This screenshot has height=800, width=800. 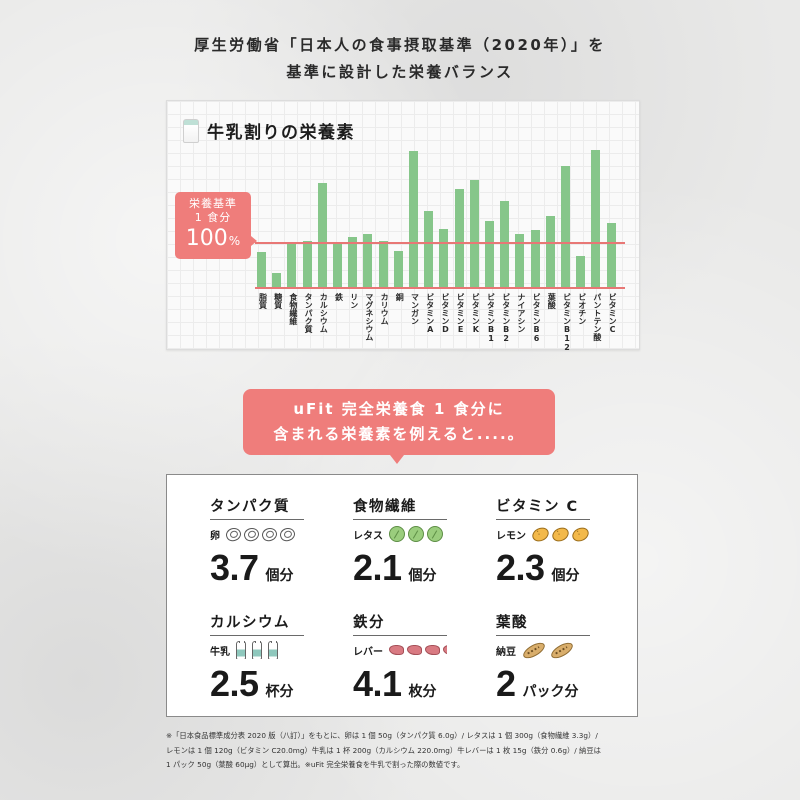 What do you see at coordinates (399, 434) in the screenshot?
I see `bubble-line-2: 含まれる栄養素を例えると....。` at bounding box center [399, 434].